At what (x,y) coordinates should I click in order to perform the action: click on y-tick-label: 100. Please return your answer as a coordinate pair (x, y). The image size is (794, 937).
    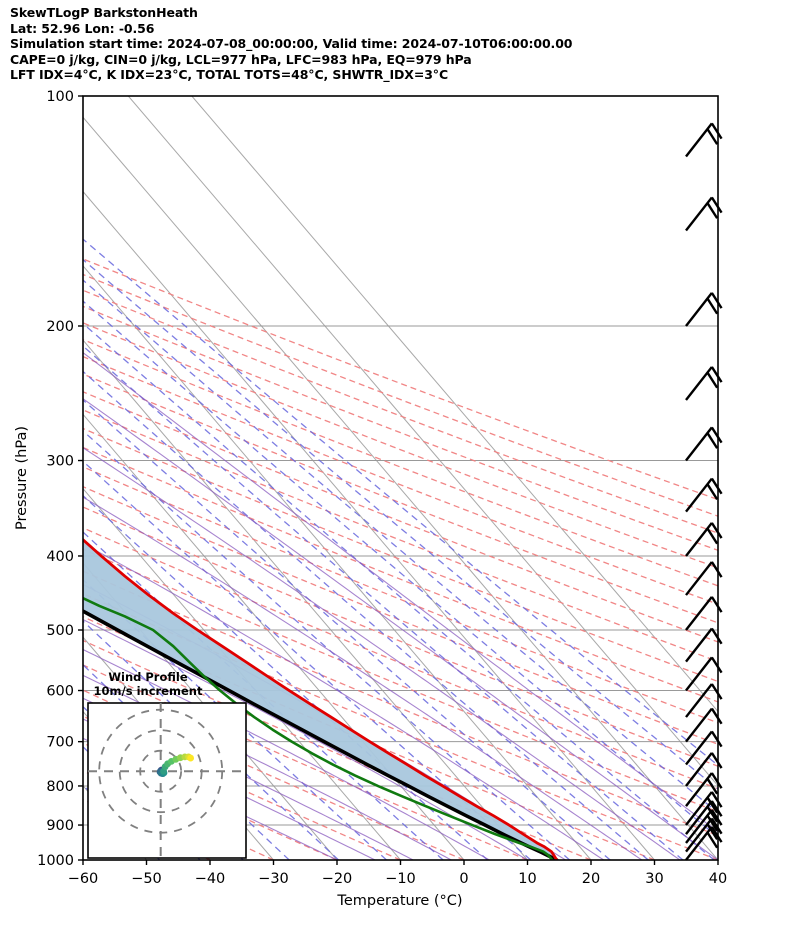
    Looking at the image, I should click on (60, 97).